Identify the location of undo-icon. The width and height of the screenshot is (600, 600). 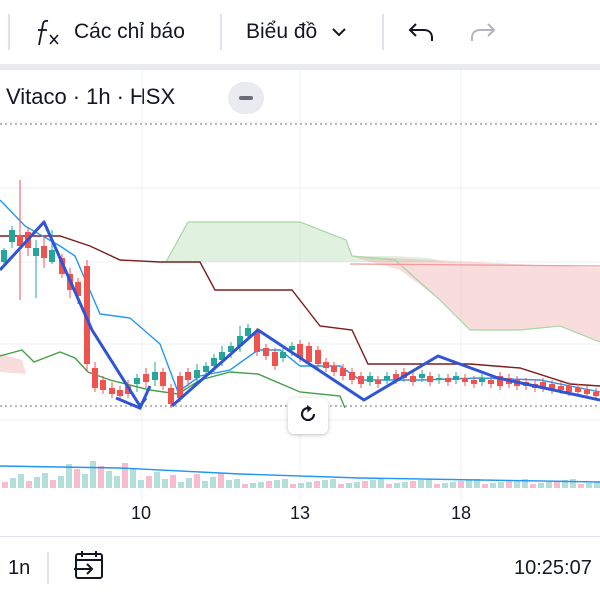
(421, 32).